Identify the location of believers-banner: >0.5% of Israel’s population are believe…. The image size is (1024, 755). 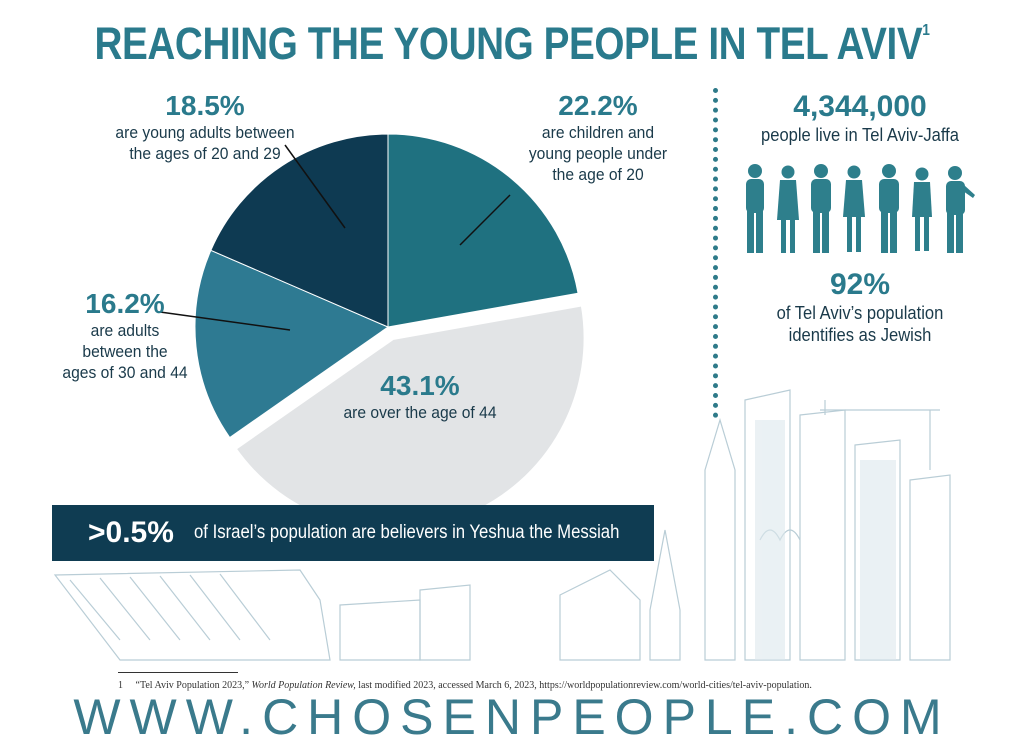
(353, 533).